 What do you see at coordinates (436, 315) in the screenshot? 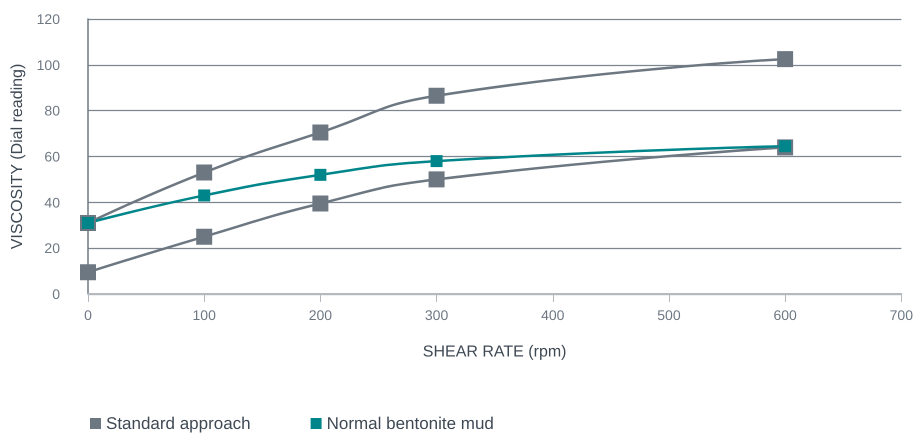
I see `x-tick-label: 300` at bounding box center [436, 315].